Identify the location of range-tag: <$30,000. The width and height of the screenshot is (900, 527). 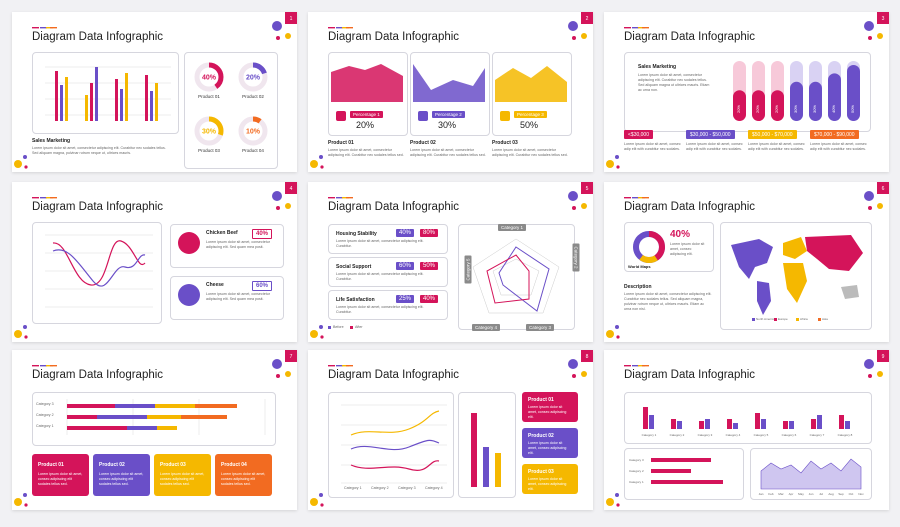
(638, 134).